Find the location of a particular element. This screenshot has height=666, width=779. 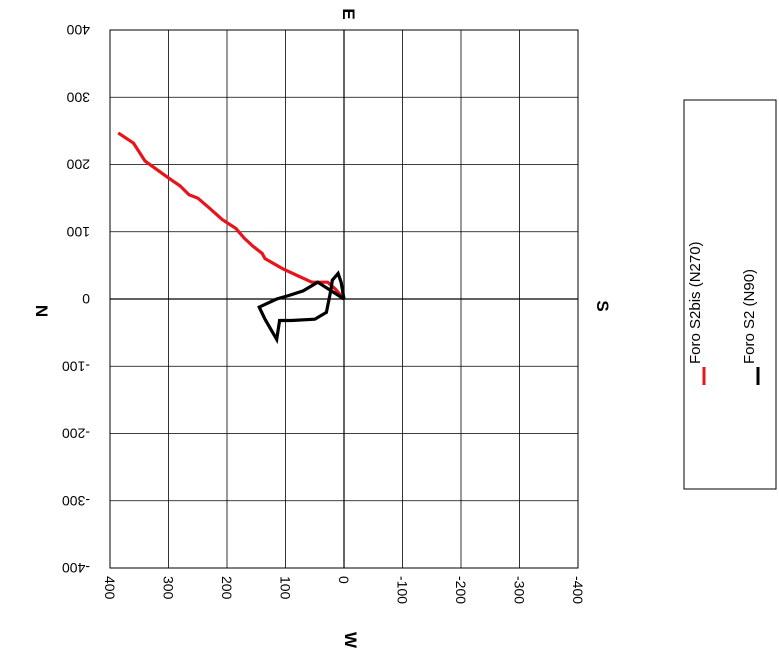

axis-label-top: E is located at coordinates (348, 13).